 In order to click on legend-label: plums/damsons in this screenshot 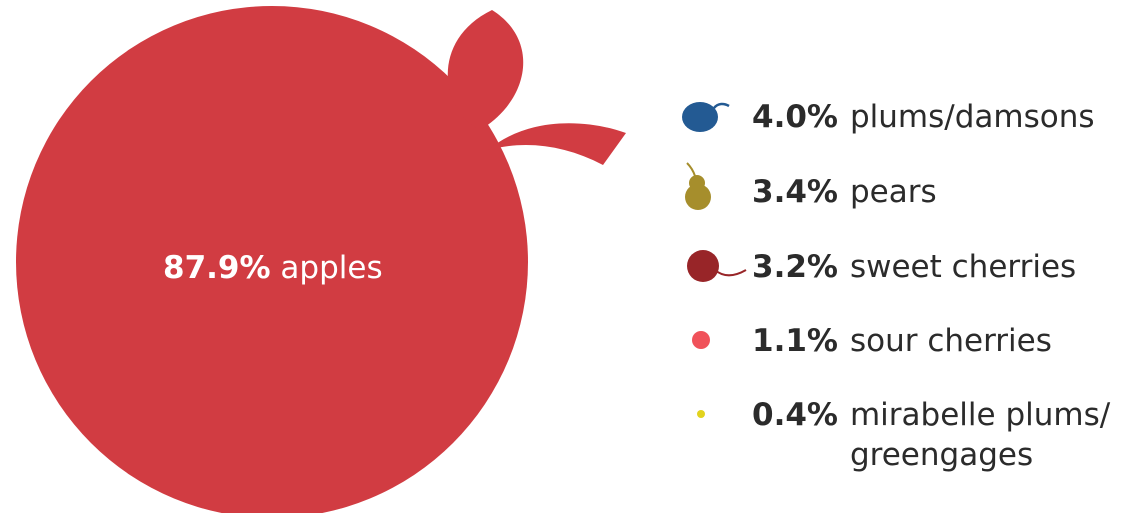, I will do `click(972, 117)`.